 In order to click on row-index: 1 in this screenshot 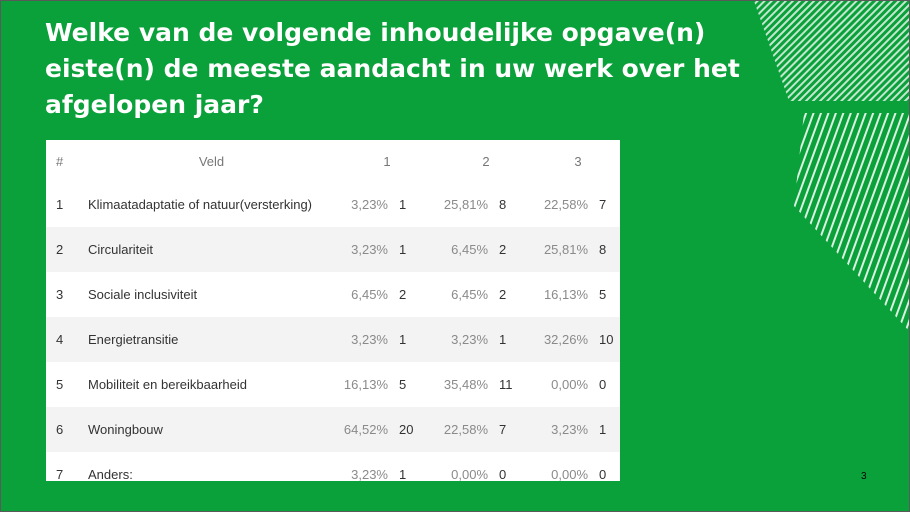, I will do `click(60, 204)`.